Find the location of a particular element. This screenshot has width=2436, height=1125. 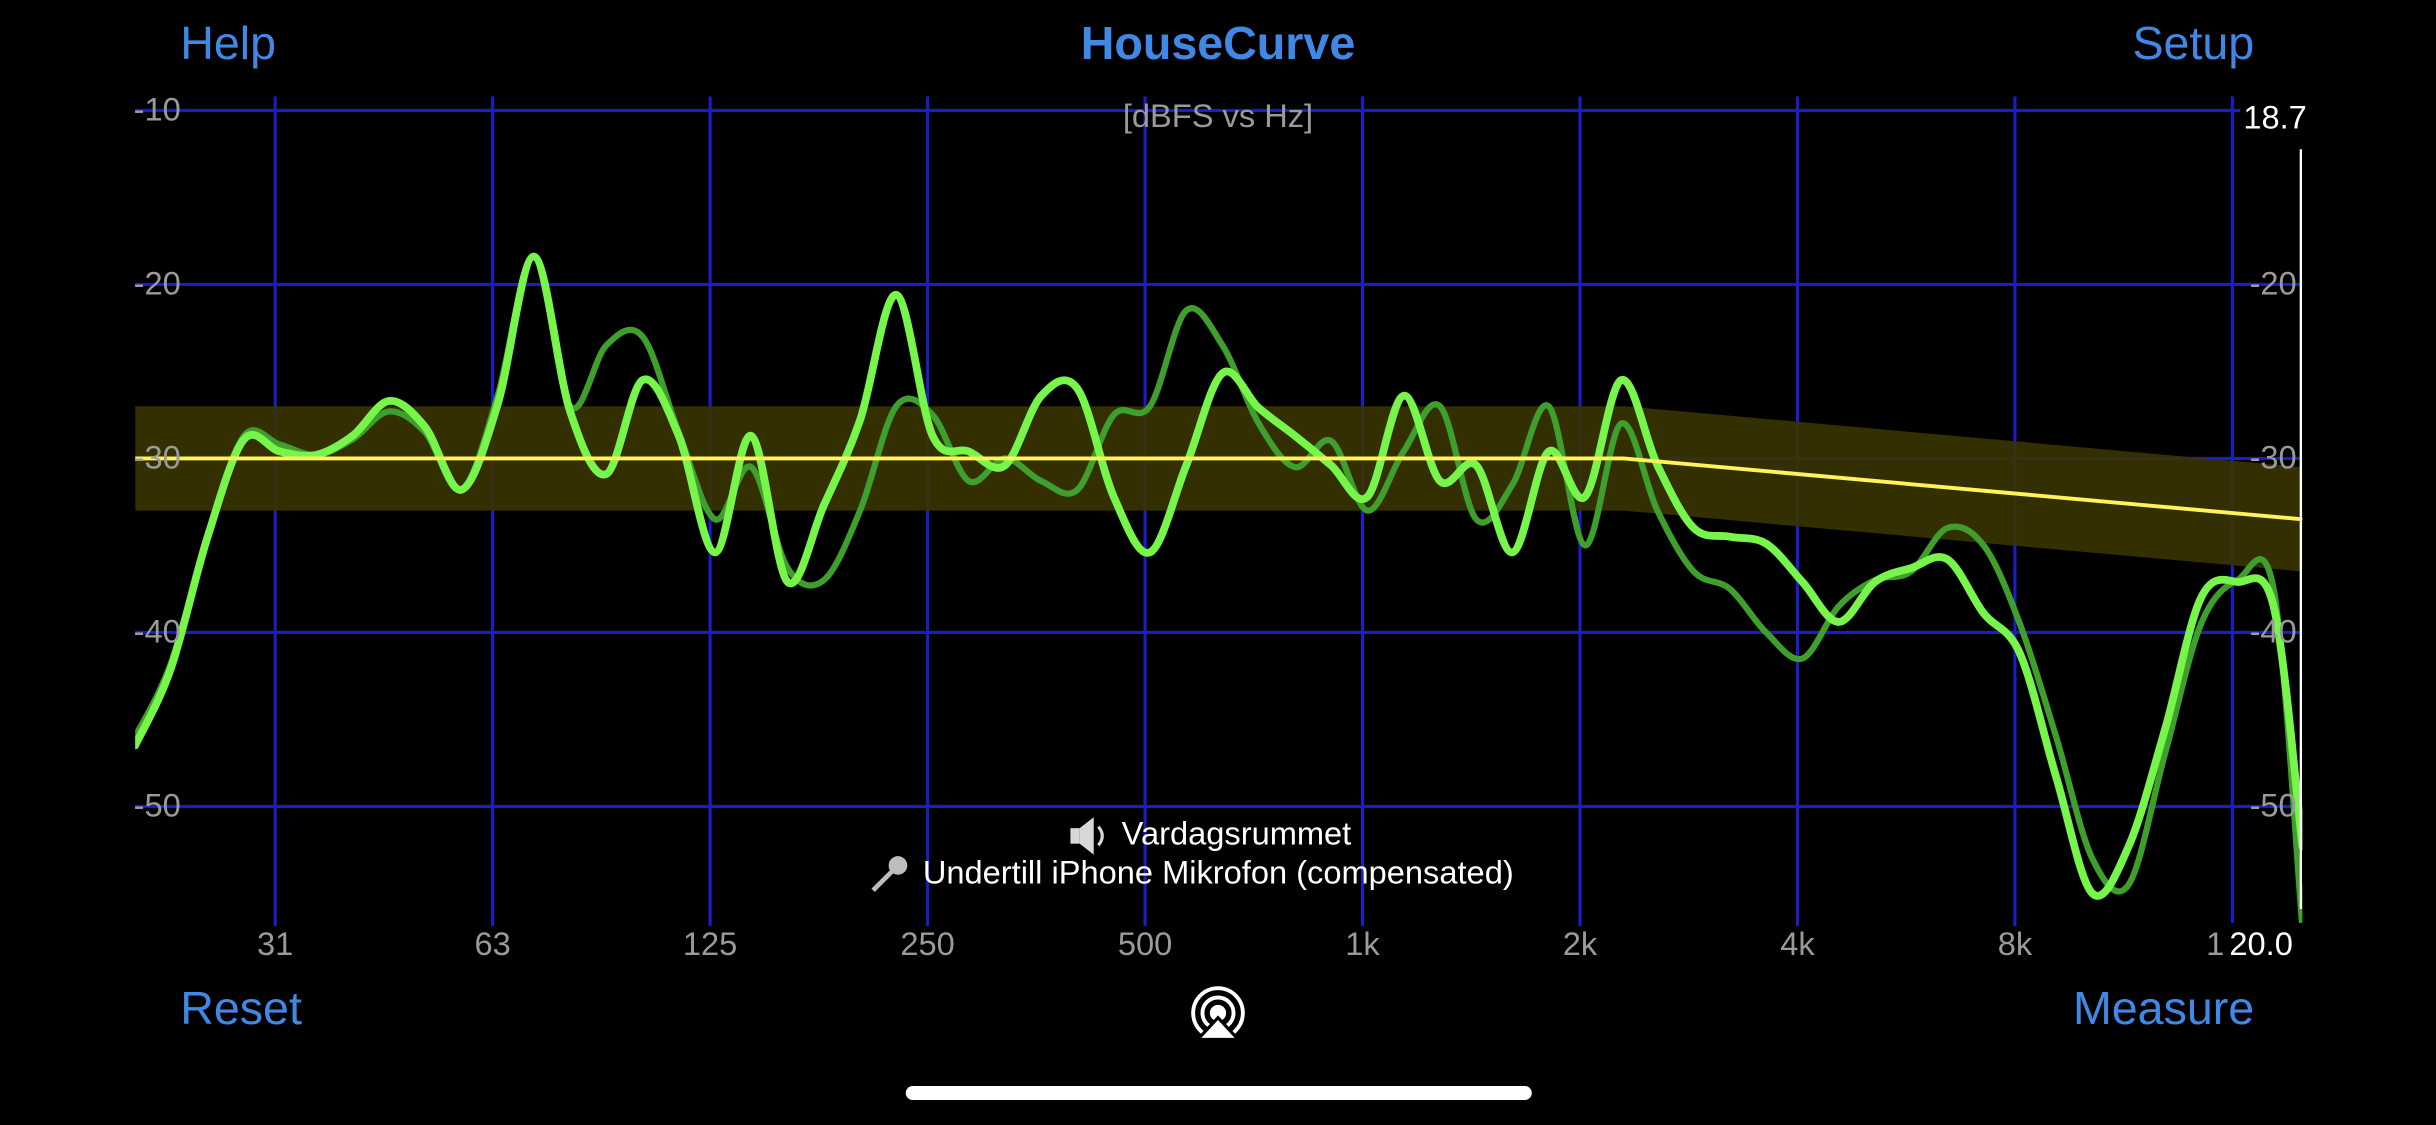

app-title: HouseCurve is located at coordinates (1218, 43).